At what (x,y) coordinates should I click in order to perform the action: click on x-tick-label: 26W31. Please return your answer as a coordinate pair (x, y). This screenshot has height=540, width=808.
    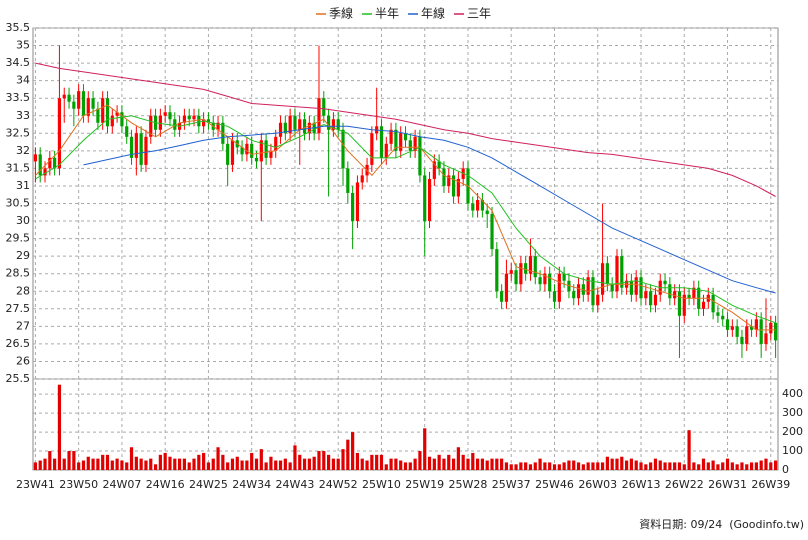
    Looking at the image, I should click on (727, 484).